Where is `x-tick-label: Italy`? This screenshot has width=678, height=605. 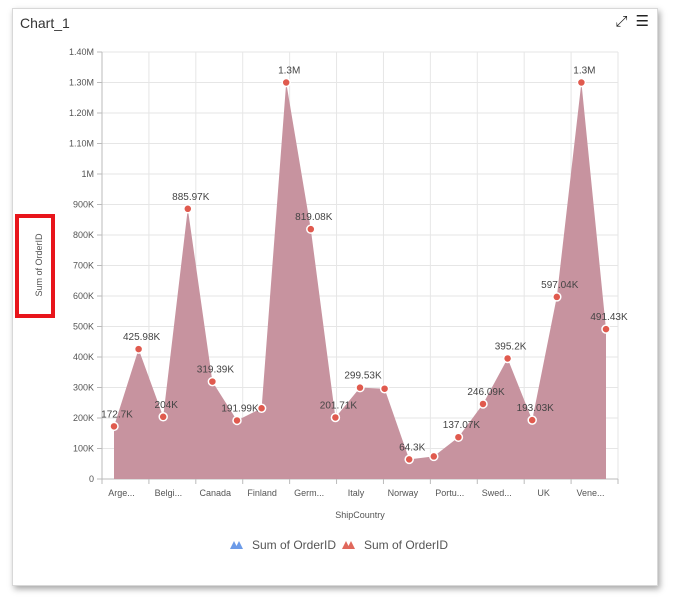 x-tick-label: Italy is located at coordinates (356, 493).